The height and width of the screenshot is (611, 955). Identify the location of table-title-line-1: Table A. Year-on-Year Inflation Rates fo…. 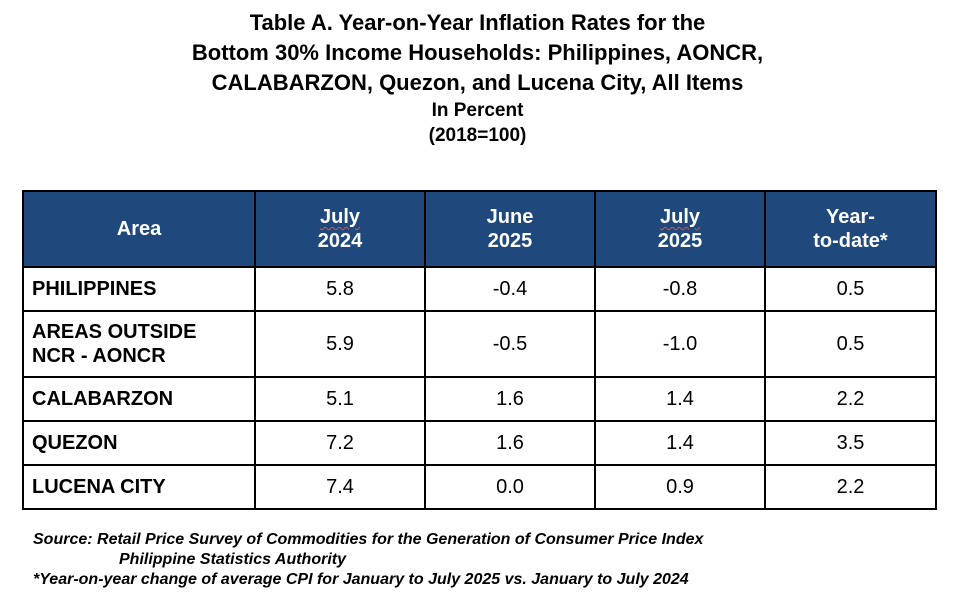
(477, 22).